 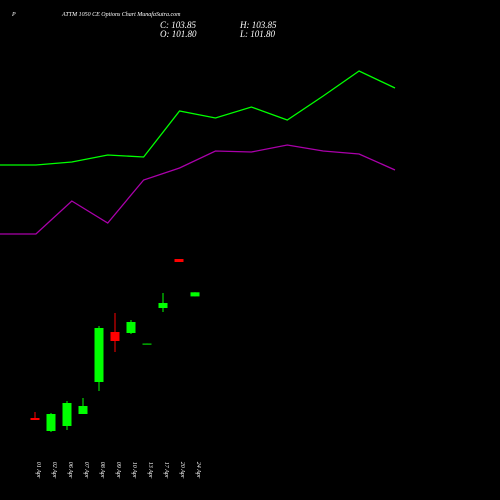 I want to click on open-info: O: 101.80, so click(x=178, y=34).